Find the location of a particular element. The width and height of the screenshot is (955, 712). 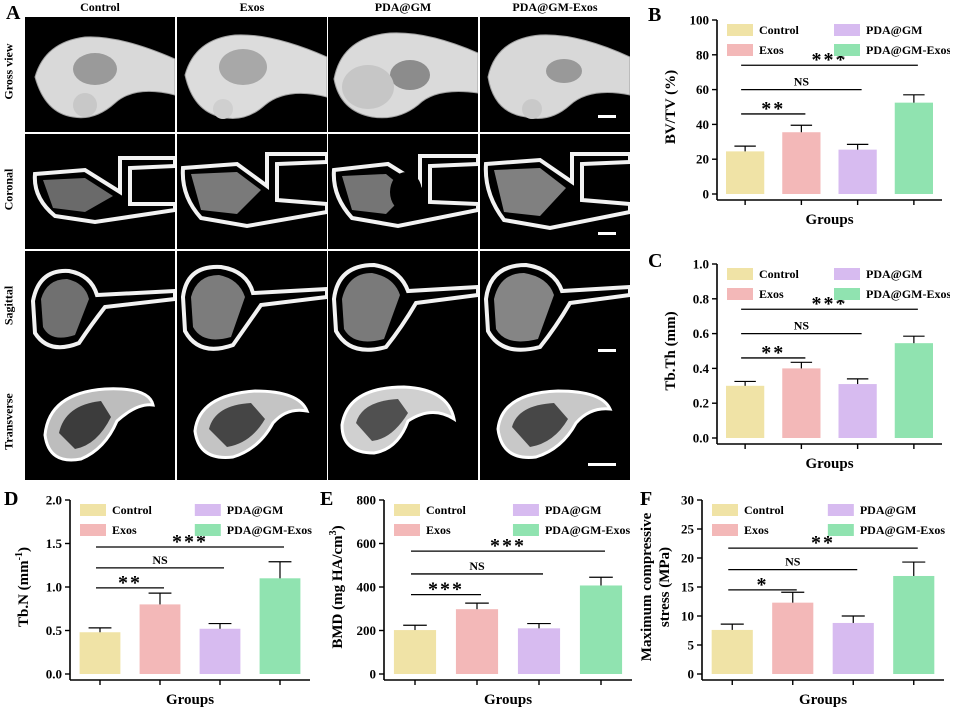

panel-label-a: A is located at coordinates (13, 13).